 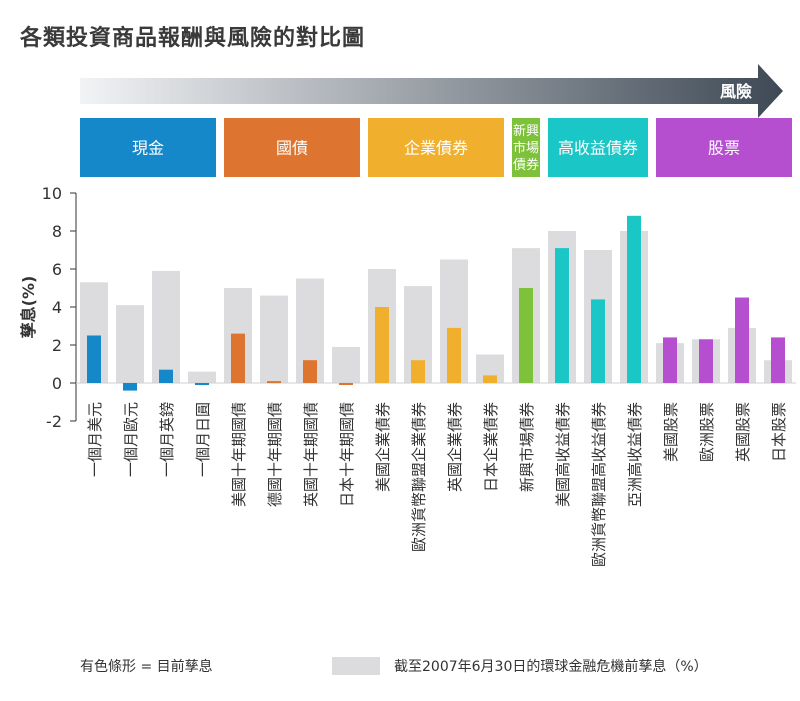 What do you see at coordinates (167, 439) in the screenshot?
I see `x-category-label: 一個月英鎊` at bounding box center [167, 439].